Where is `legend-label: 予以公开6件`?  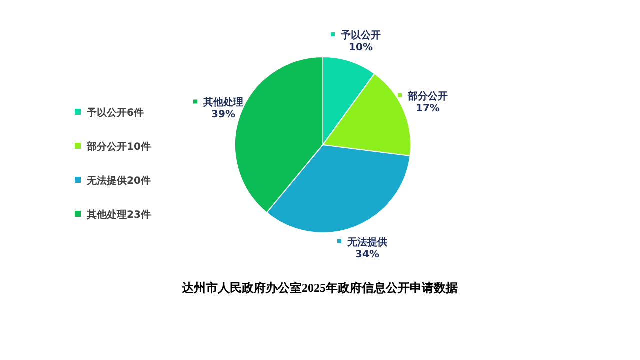 legend-label: 予以公开6件 is located at coordinates (115, 113).